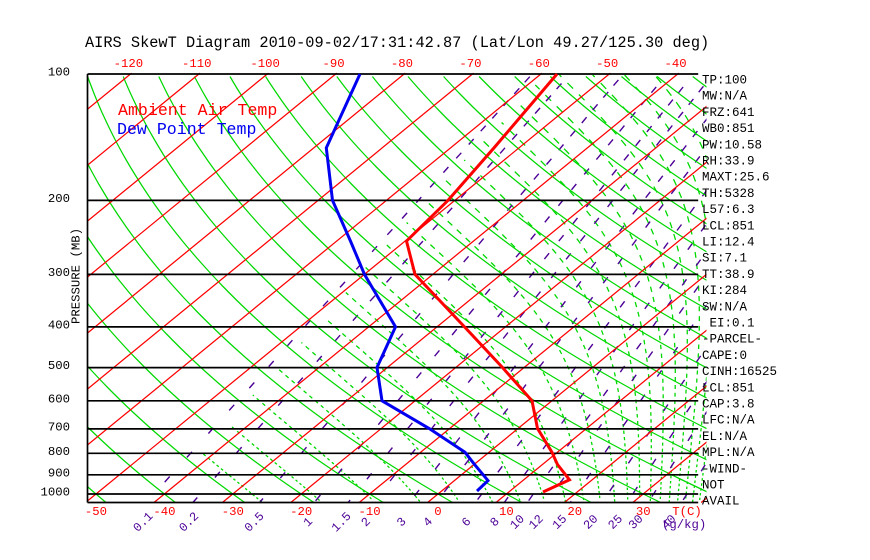 This screenshot has height=560, width=870. I want to click on svg-text: NOT, so click(713, 486).